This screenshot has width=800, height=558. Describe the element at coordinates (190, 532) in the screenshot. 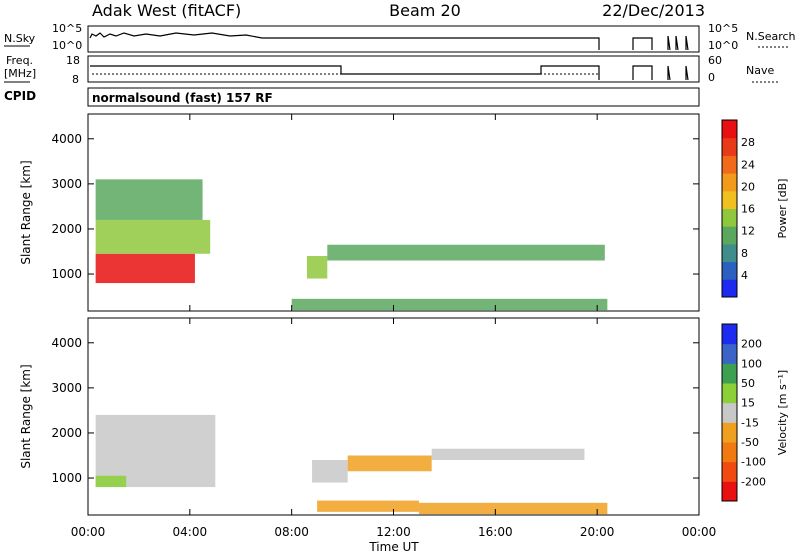

I see `x-tick-label: 04:00` at that location.